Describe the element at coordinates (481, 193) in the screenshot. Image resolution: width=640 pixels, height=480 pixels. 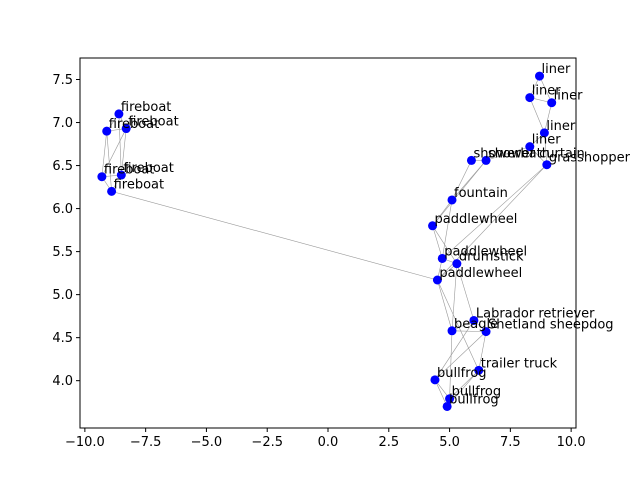
I see `point-label: fountain` at that location.